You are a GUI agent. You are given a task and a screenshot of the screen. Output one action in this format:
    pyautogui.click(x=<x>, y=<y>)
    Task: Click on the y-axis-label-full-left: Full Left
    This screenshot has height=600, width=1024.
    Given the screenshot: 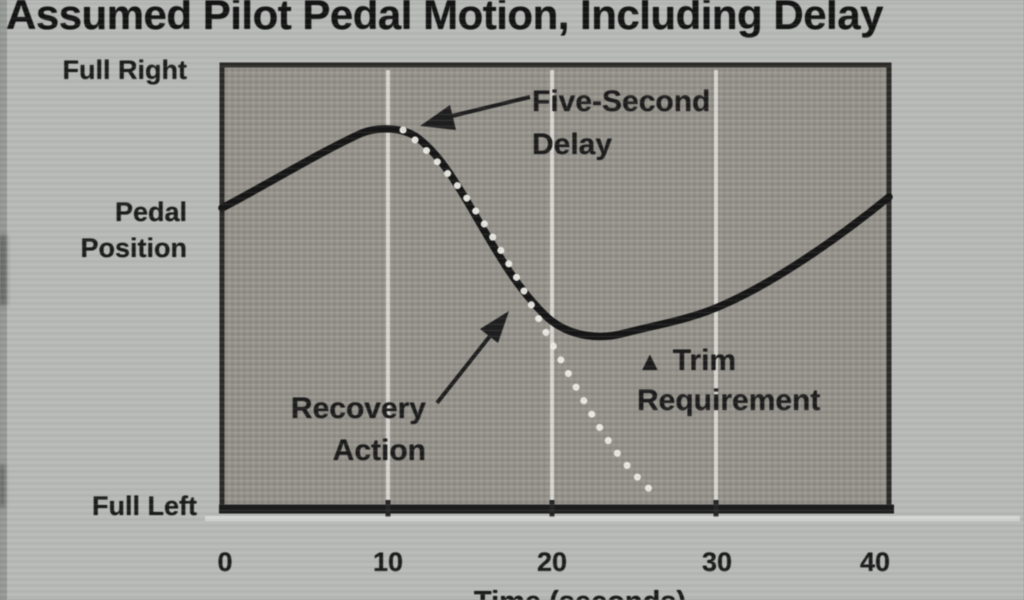 What is the action you would take?
    pyautogui.click(x=144, y=506)
    